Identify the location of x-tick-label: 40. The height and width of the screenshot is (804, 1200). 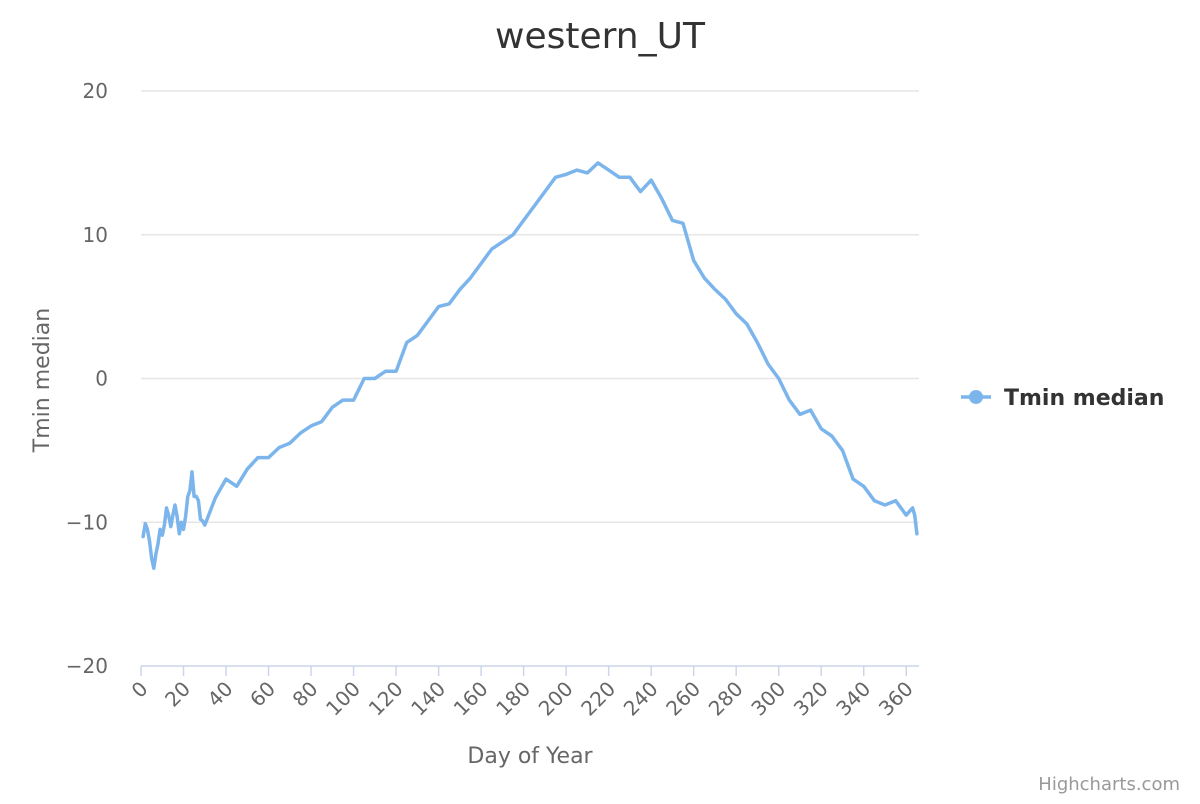
(220, 694).